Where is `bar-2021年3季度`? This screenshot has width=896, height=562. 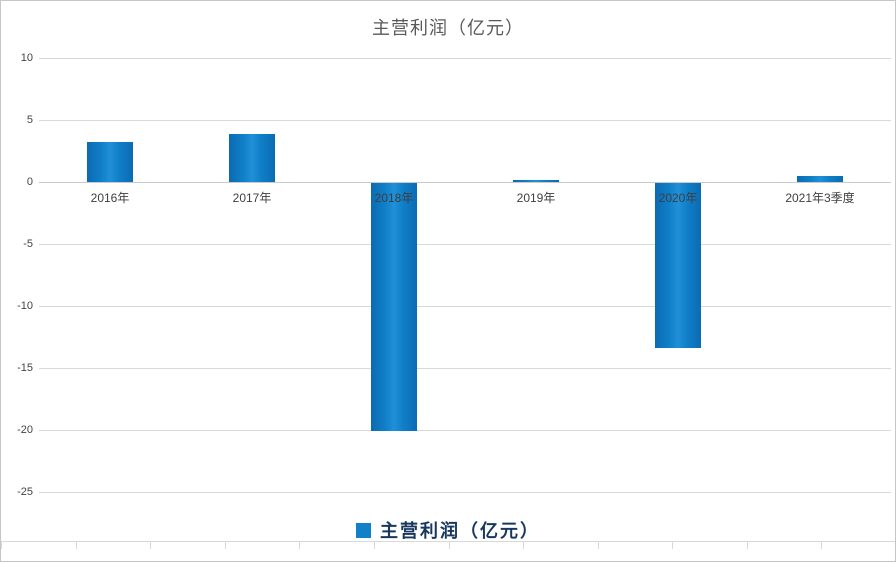 bar-2021年3季度 is located at coordinates (820, 178).